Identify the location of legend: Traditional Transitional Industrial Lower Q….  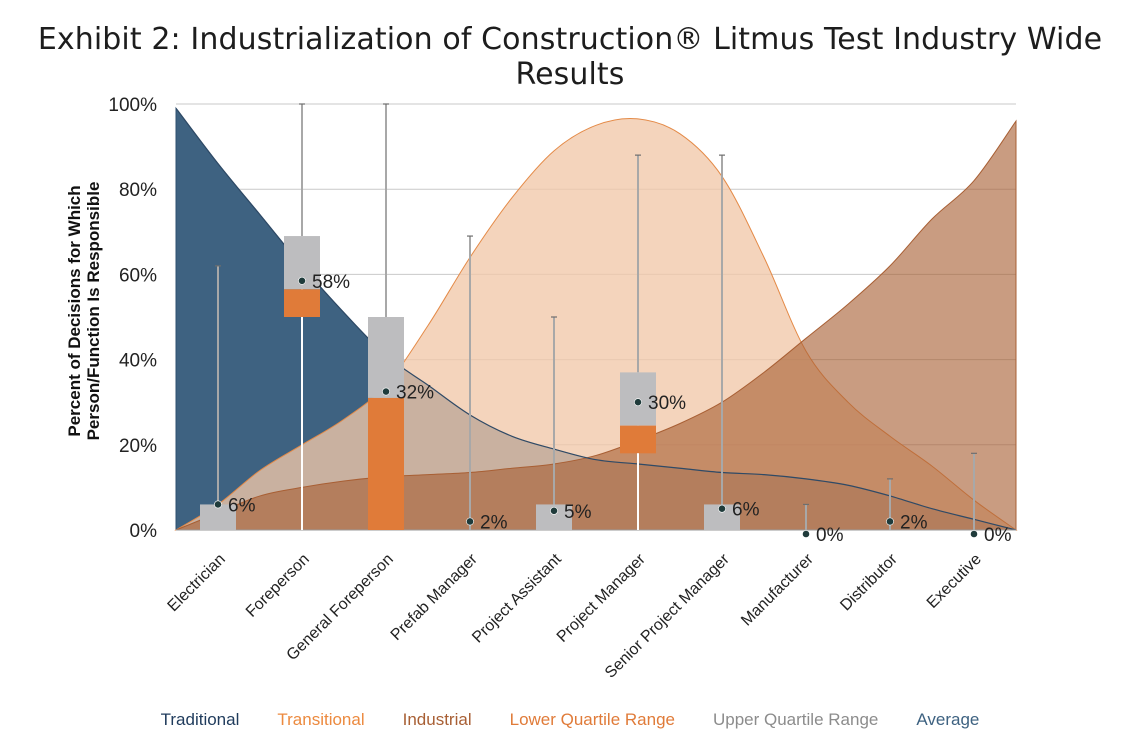
(570, 720).